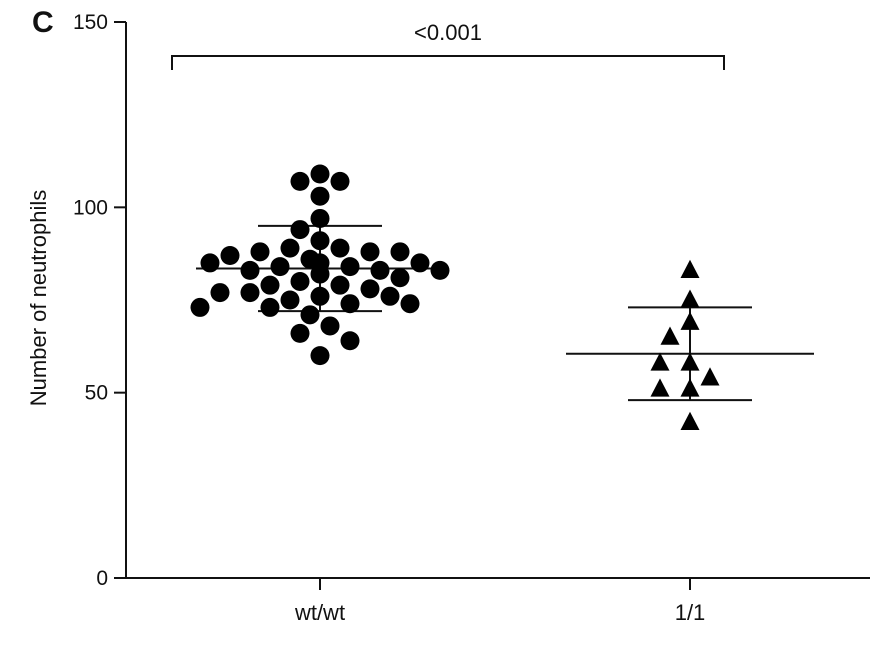 Image resolution: width=885 pixels, height=646 pixels. What do you see at coordinates (90, 22) in the screenshot?
I see `y-tick-label: 150` at bounding box center [90, 22].